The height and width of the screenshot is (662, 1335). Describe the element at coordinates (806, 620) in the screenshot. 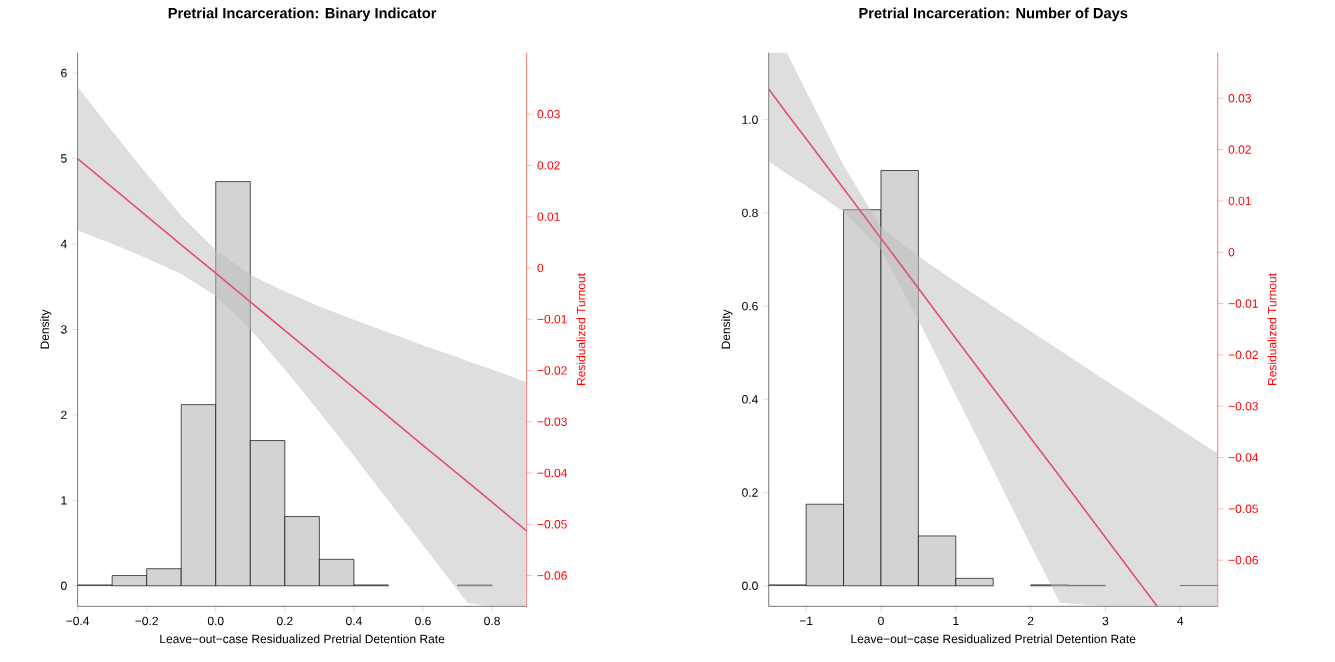

I see `x-tick-label: −1` at that location.